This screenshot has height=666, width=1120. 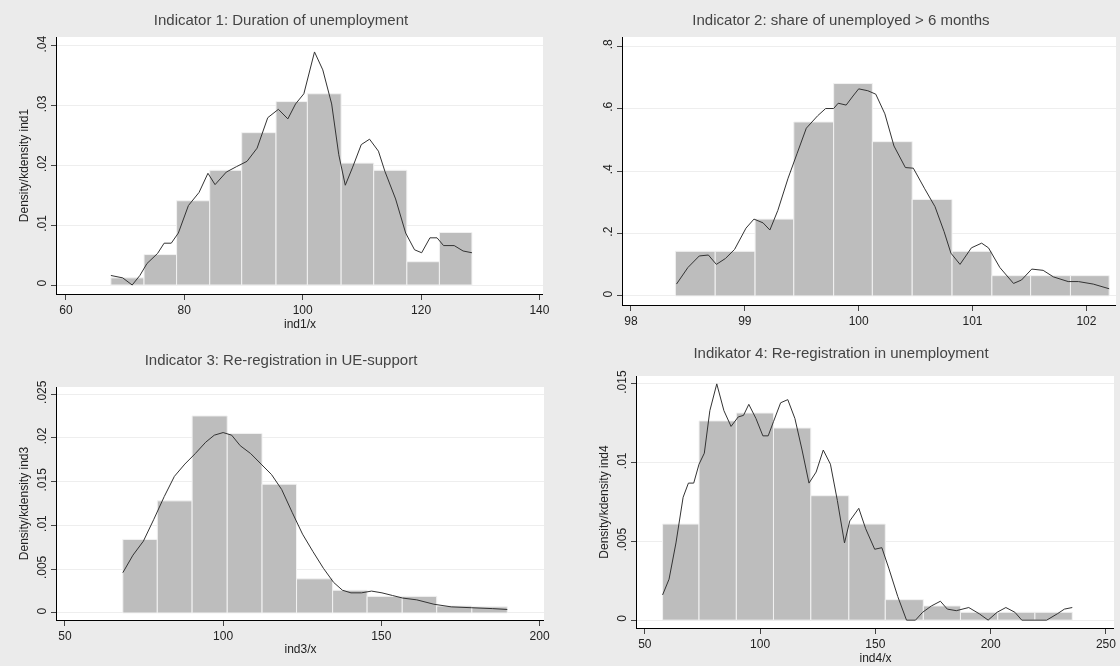 What do you see at coordinates (608, 231) in the screenshot?
I see `y-tick-label: .2` at bounding box center [608, 231].